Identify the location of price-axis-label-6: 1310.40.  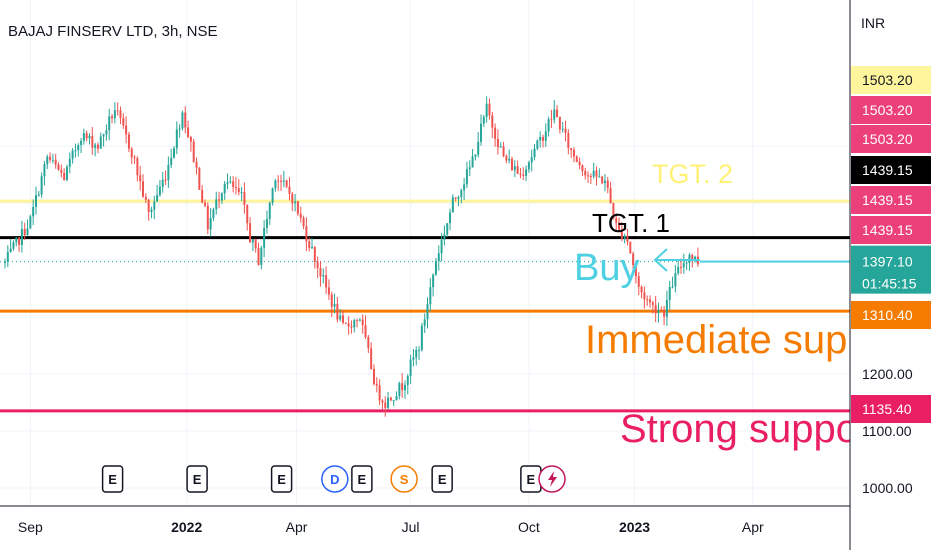
(891, 315).